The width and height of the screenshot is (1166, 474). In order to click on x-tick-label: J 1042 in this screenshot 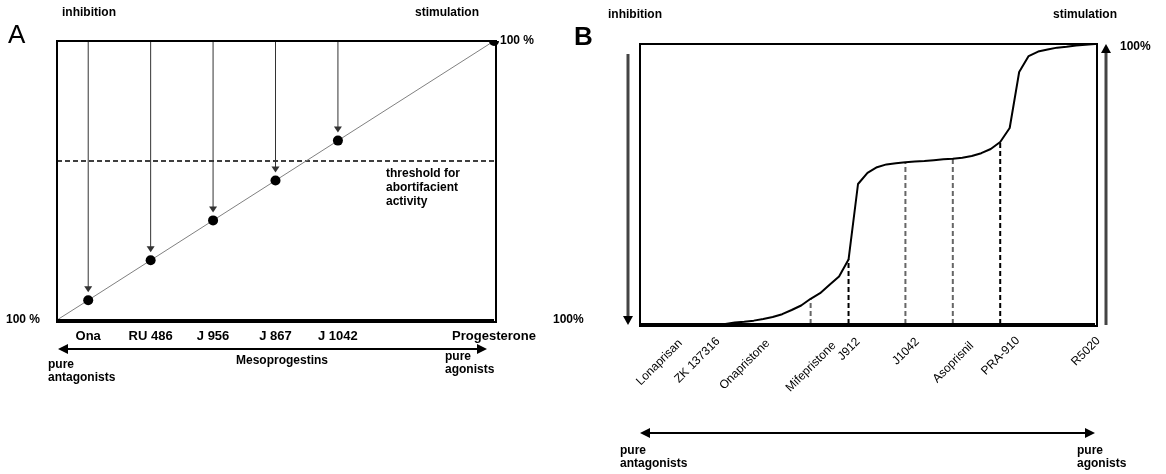, I will do `click(338, 335)`.